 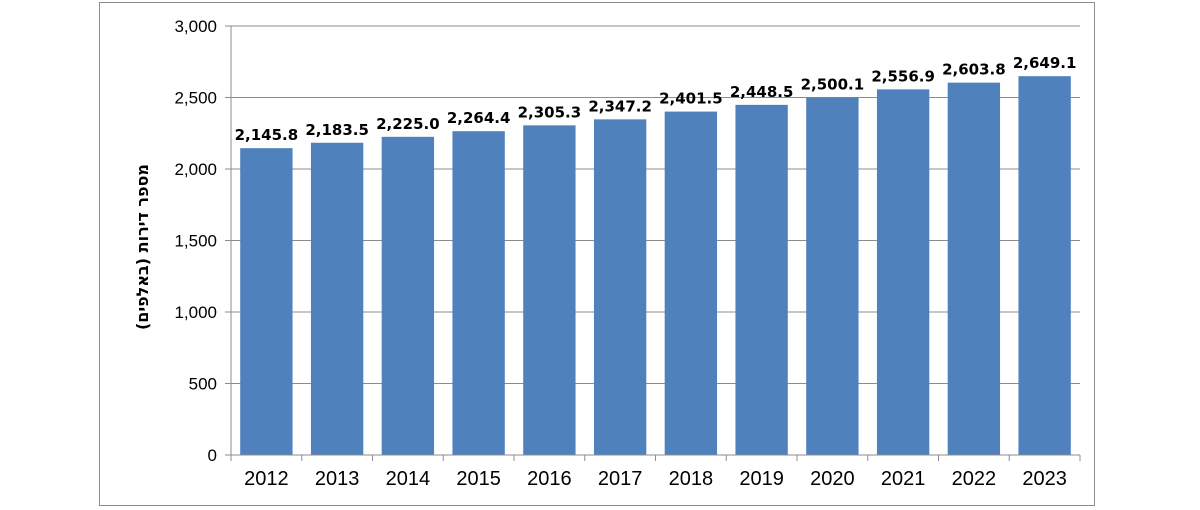 What do you see at coordinates (549, 479) in the screenshot?
I see `x-tick-label: 2016` at bounding box center [549, 479].